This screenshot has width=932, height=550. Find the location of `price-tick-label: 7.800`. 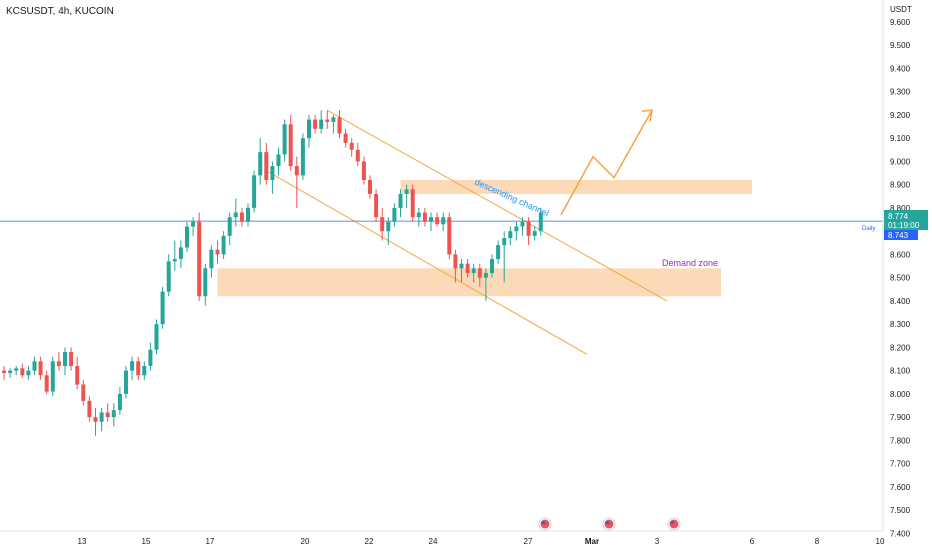

price-tick-label: 7.800 is located at coordinates (900, 440).